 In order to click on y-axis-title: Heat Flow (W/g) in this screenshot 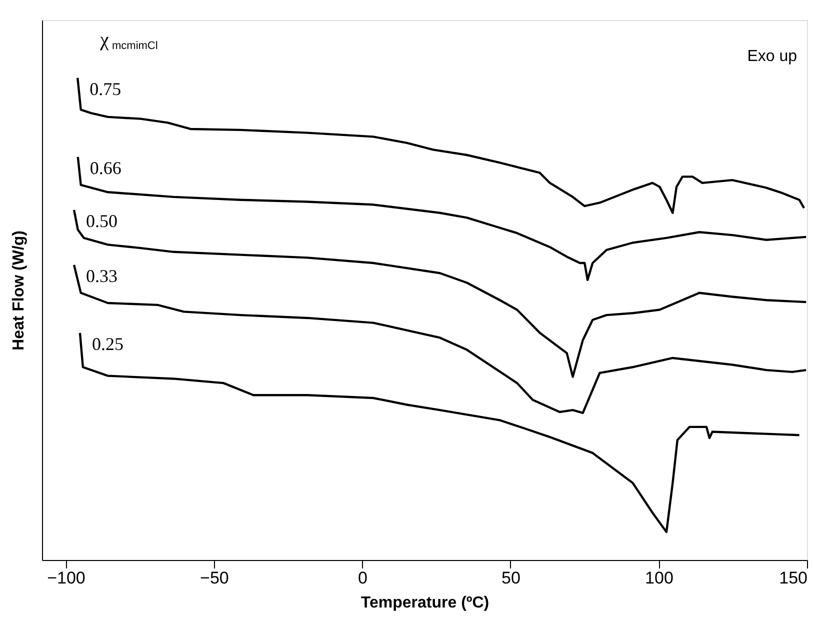, I will do `click(19, 290)`.